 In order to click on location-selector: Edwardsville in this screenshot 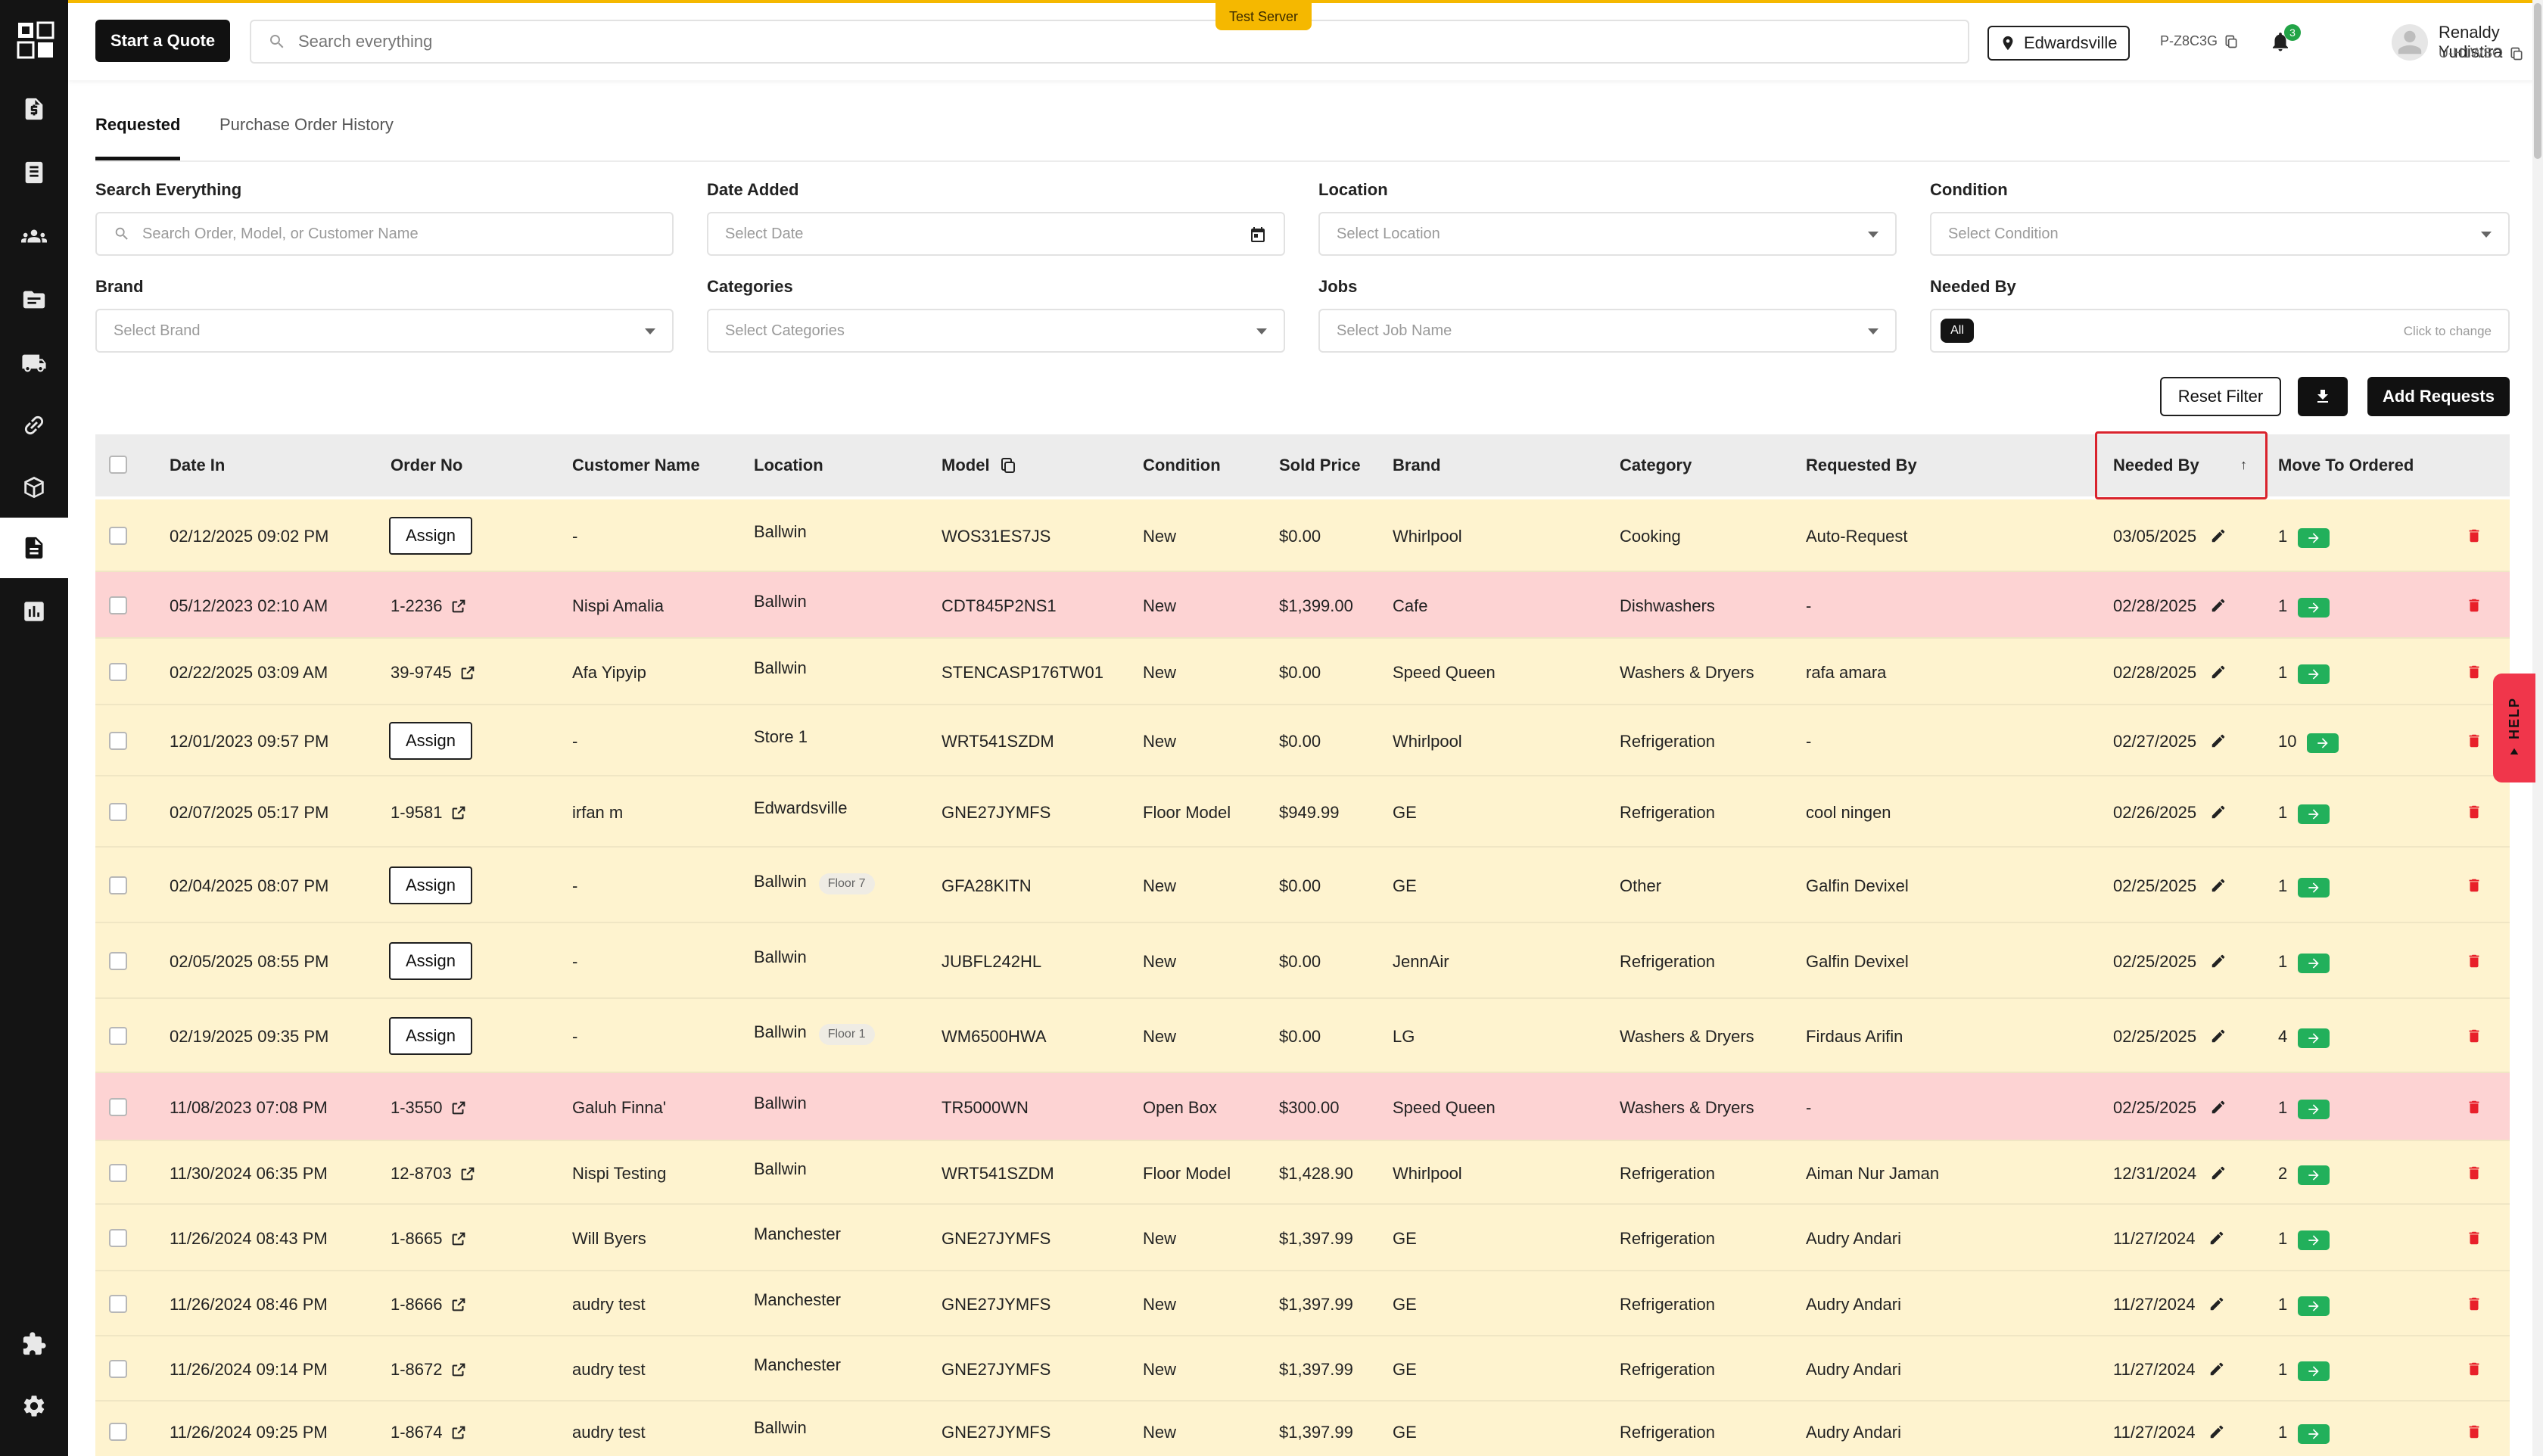, I will do `click(2058, 43)`.